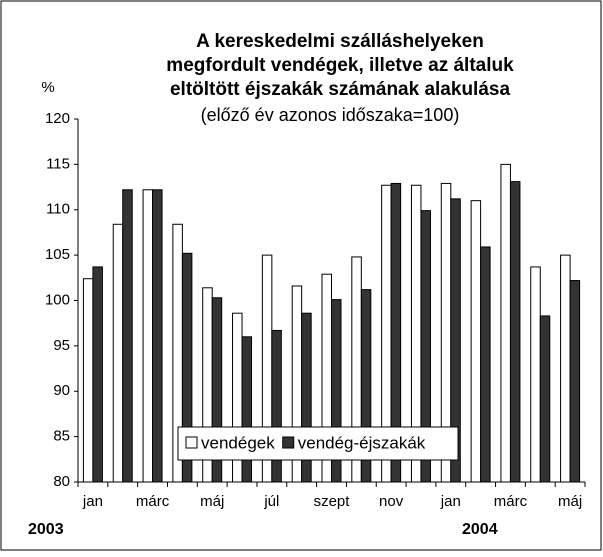  I want to click on y-tick-label: 90, so click(61, 390).